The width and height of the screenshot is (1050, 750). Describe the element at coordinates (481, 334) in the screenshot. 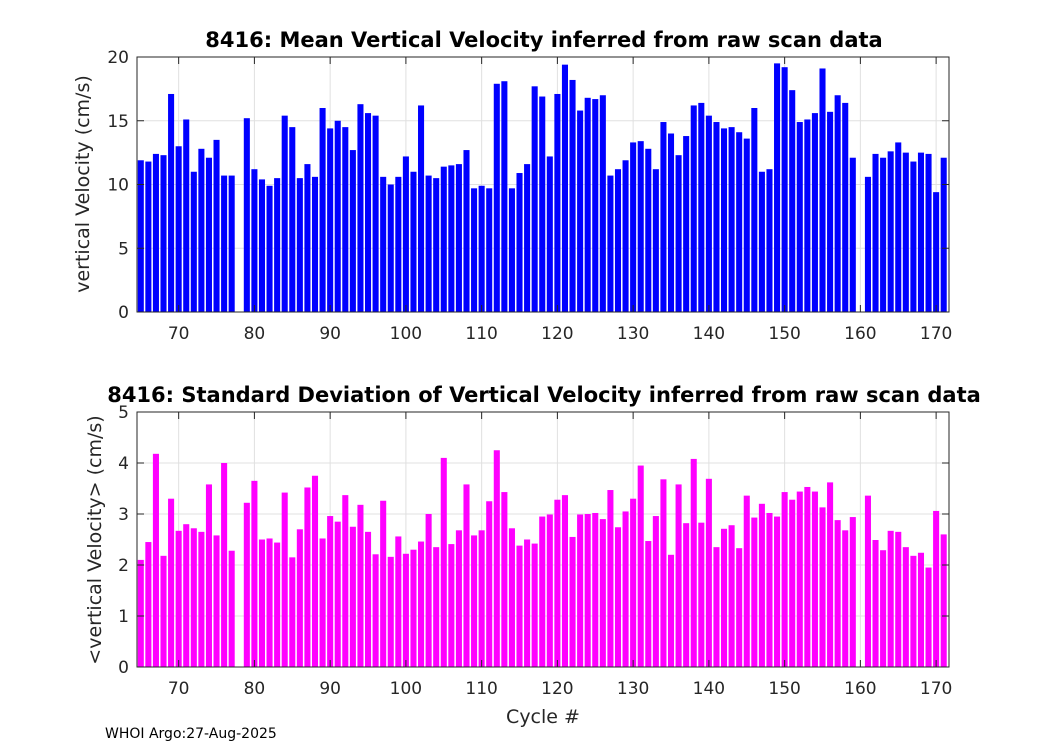

I see `top-x-tick-label: 110` at that location.